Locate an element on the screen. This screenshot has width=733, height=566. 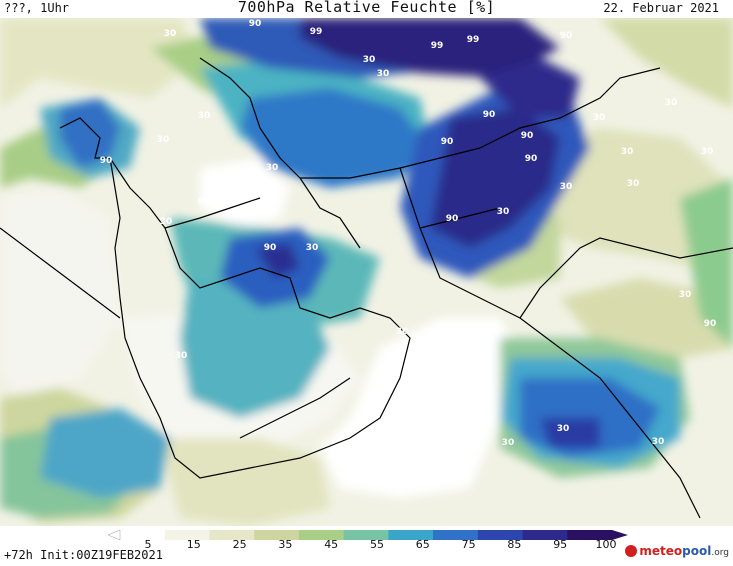
logo-text-org: .org is located at coordinates (720, 553).